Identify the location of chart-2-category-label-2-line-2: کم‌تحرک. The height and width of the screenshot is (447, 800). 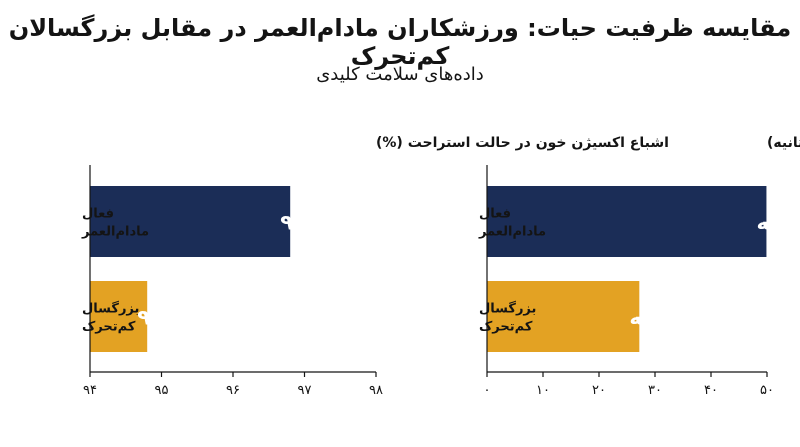
(506, 327).